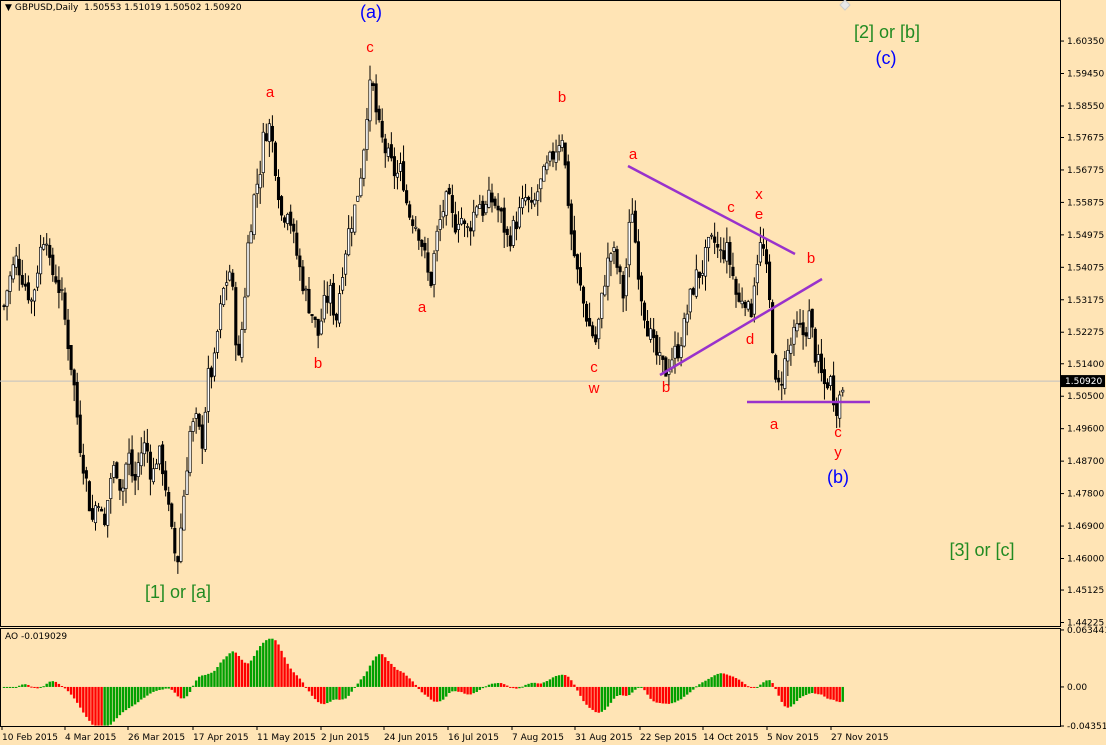 The width and height of the screenshot is (1106, 745). I want to click on wave-label: a, so click(422, 307).